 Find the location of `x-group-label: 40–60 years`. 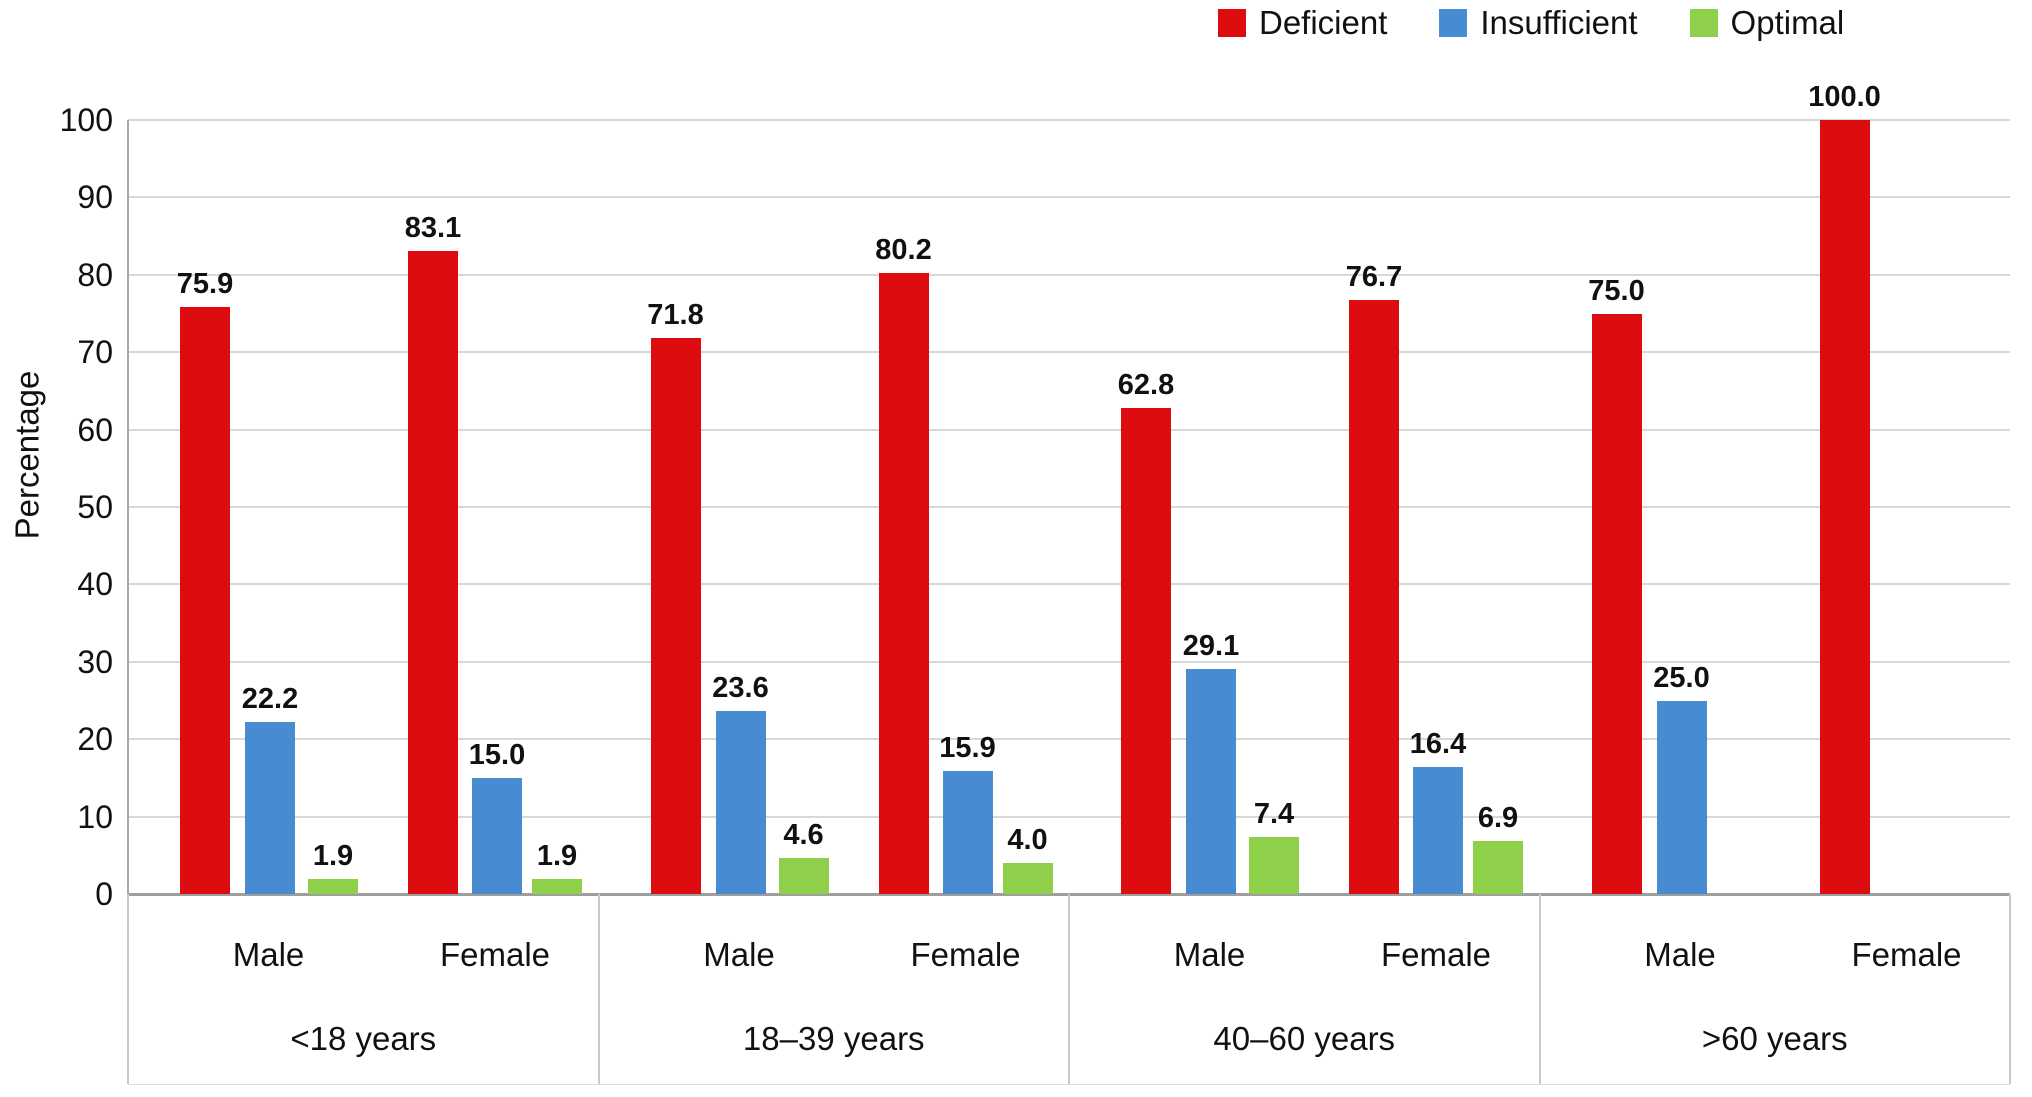

x-group-label: 40–60 years is located at coordinates (1304, 1038).